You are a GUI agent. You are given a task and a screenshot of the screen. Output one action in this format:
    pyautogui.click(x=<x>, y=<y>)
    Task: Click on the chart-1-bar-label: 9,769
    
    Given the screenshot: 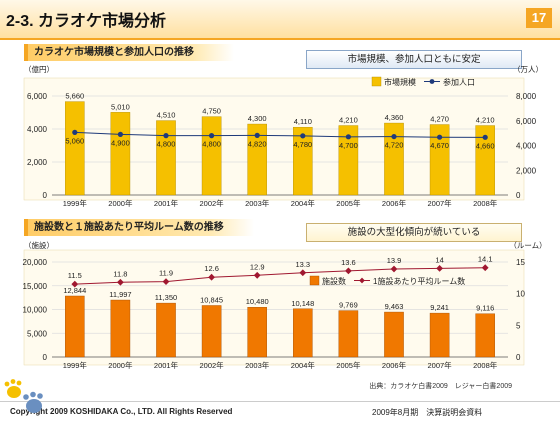 What is the action you would take?
    pyautogui.click(x=348, y=305)
    